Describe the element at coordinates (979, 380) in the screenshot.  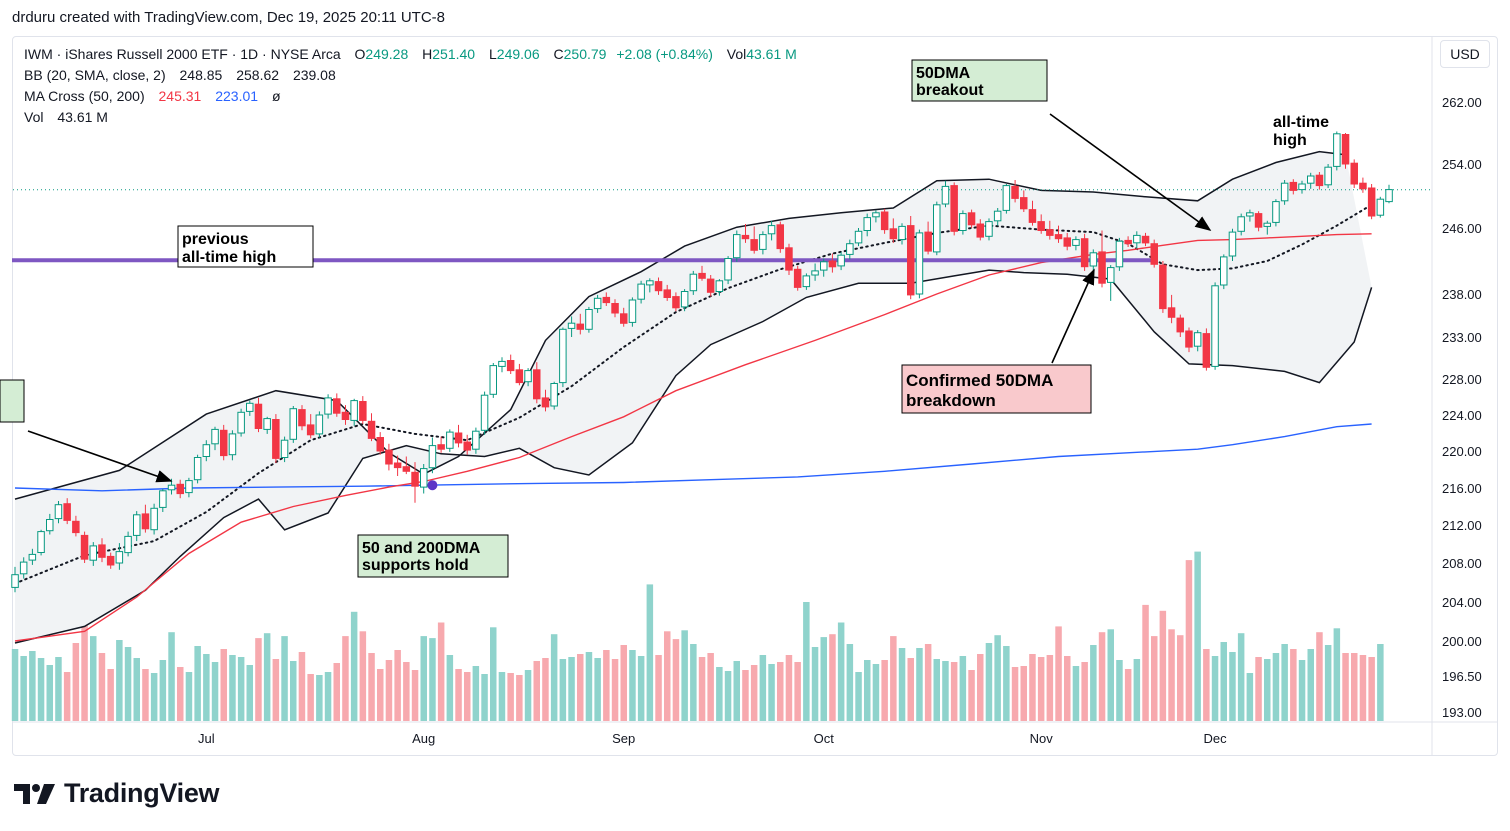
I see `svg-text: Confirmed 50DMA` at that location.